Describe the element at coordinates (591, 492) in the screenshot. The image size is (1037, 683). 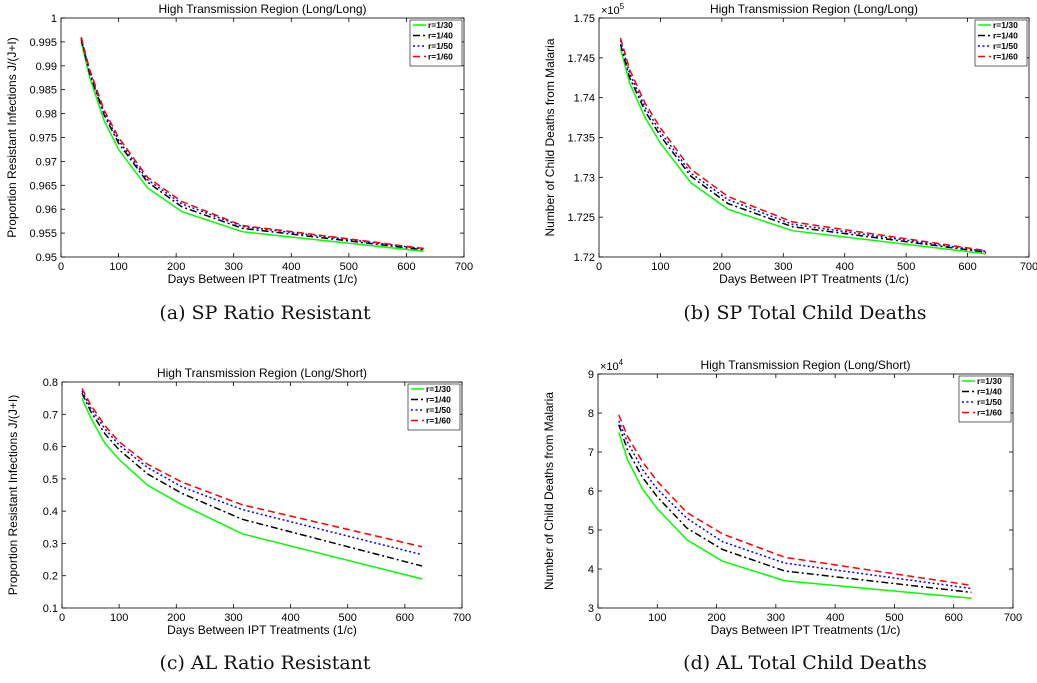
I see `y-tick-label: 6` at that location.